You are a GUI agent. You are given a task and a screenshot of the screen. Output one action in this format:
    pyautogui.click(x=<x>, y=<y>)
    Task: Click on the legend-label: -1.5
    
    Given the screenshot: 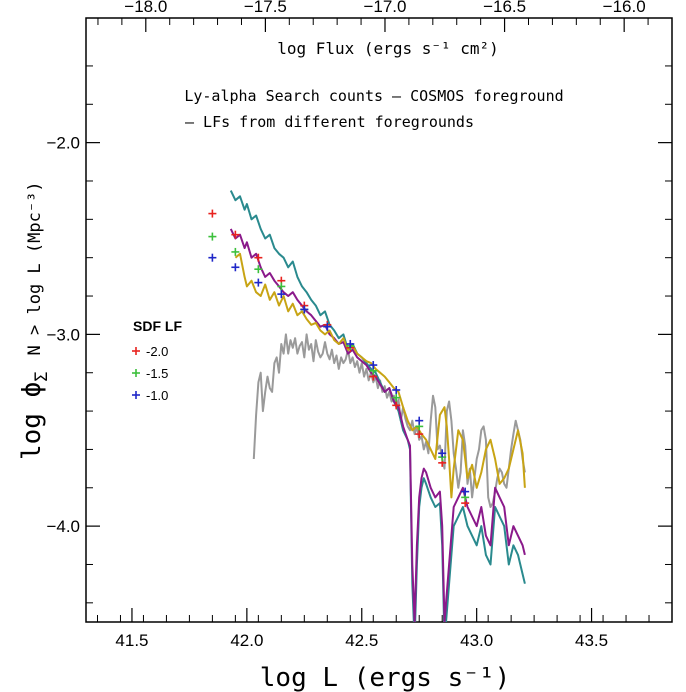 What is the action you would take?
    pyautogui.click(x=157, y=373)
    